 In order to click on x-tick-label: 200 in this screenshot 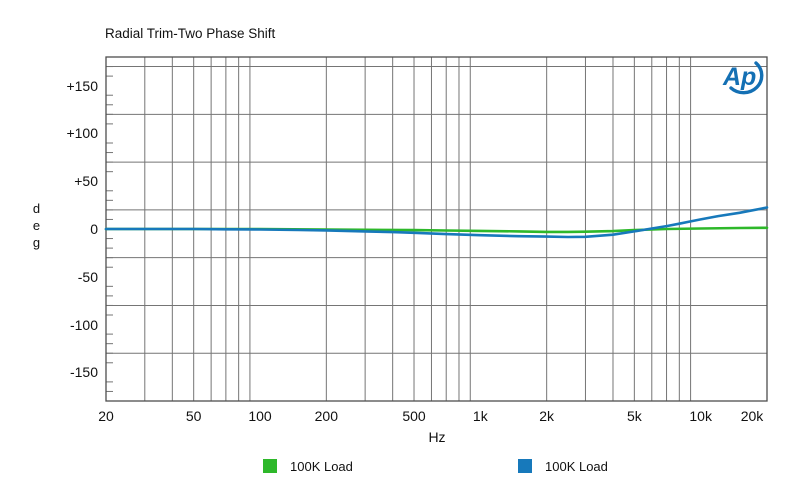, I will do `click(326, 416)`.